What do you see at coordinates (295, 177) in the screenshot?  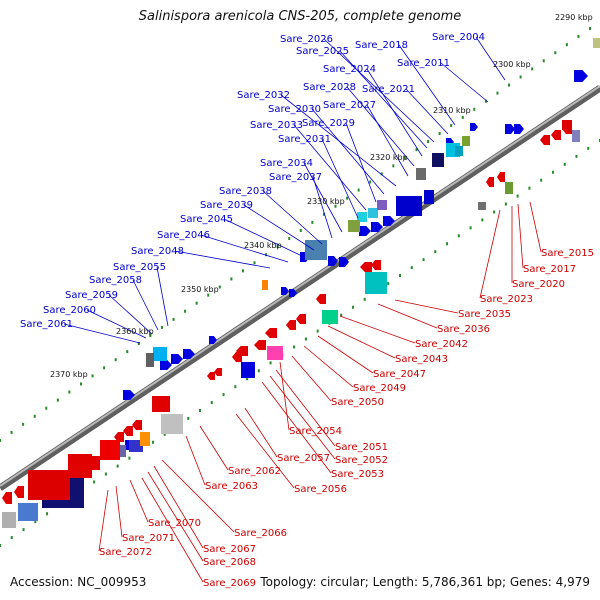 I see `top-gene-label: Sare_2037` at bounding box center [295, 177].